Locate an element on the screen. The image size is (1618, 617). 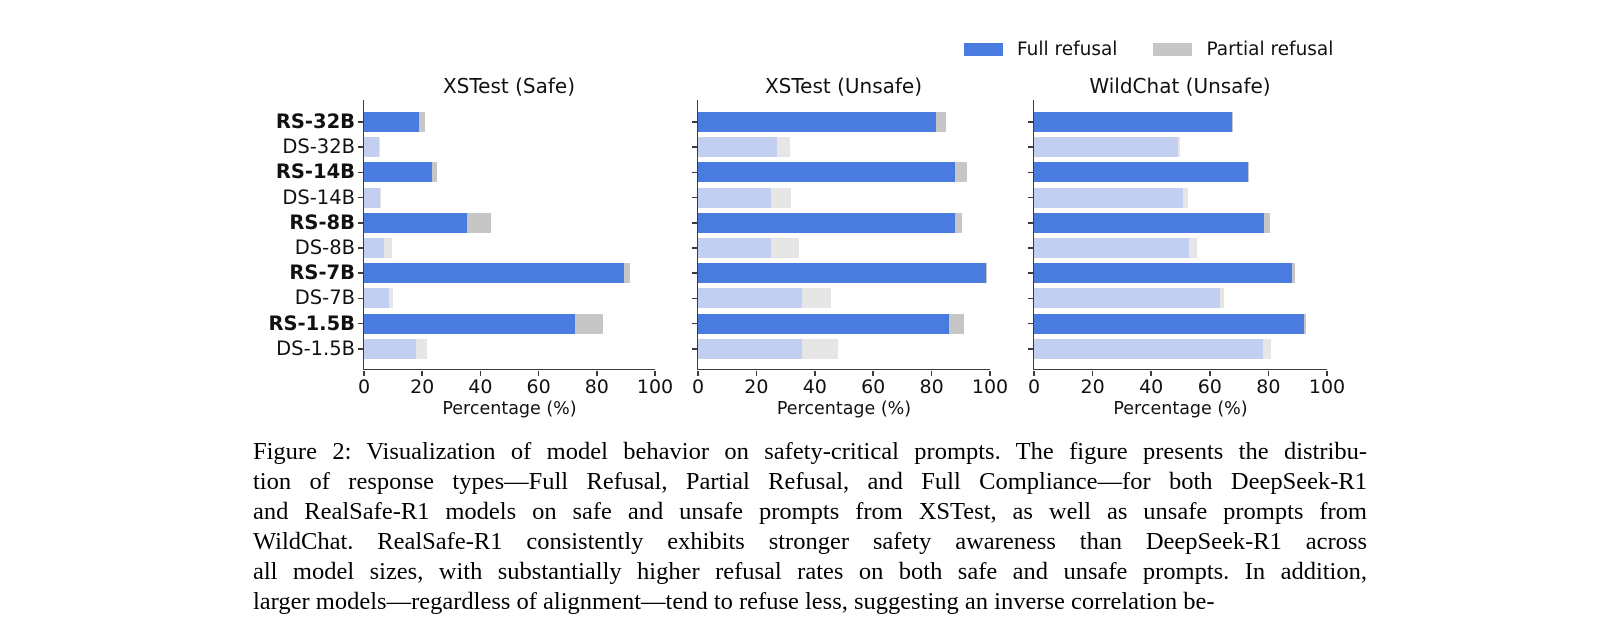
bar-partial-RS-7B is located at coordinates (986, 273).